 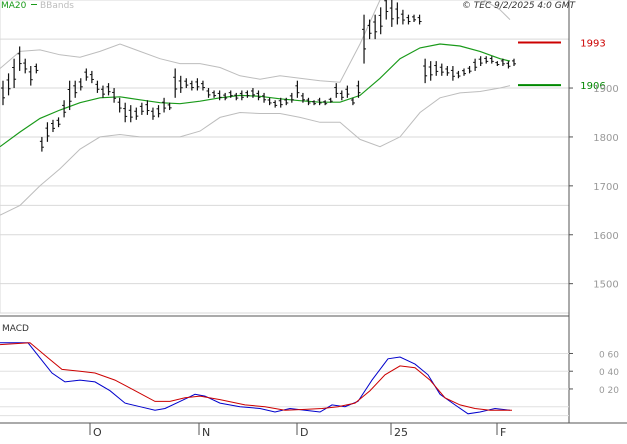 I want to click on macd-series-macd, so click(x=255, y=378).